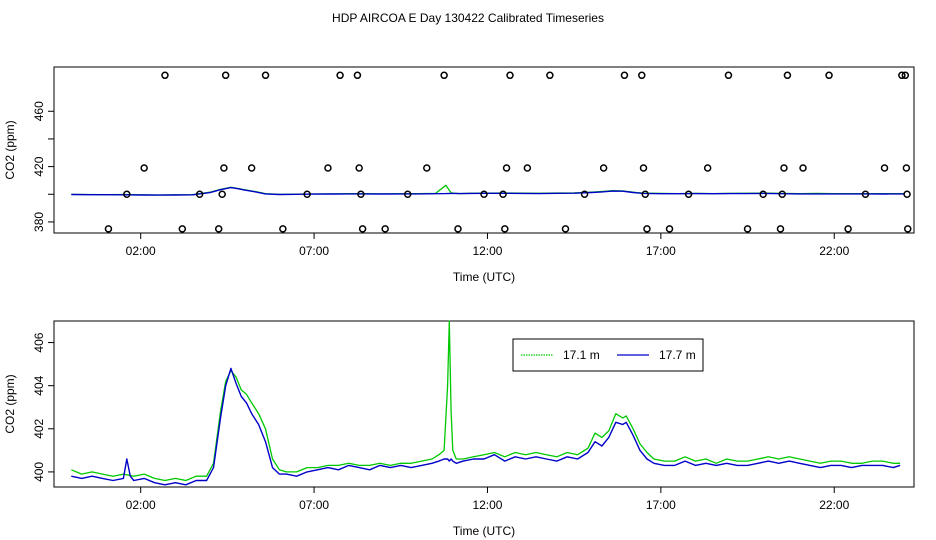 This screenshot has height=540, width=936. Describe the element at coordinates (39, 342) in the screenshot. I see `y-tick-label: 406` at that location.